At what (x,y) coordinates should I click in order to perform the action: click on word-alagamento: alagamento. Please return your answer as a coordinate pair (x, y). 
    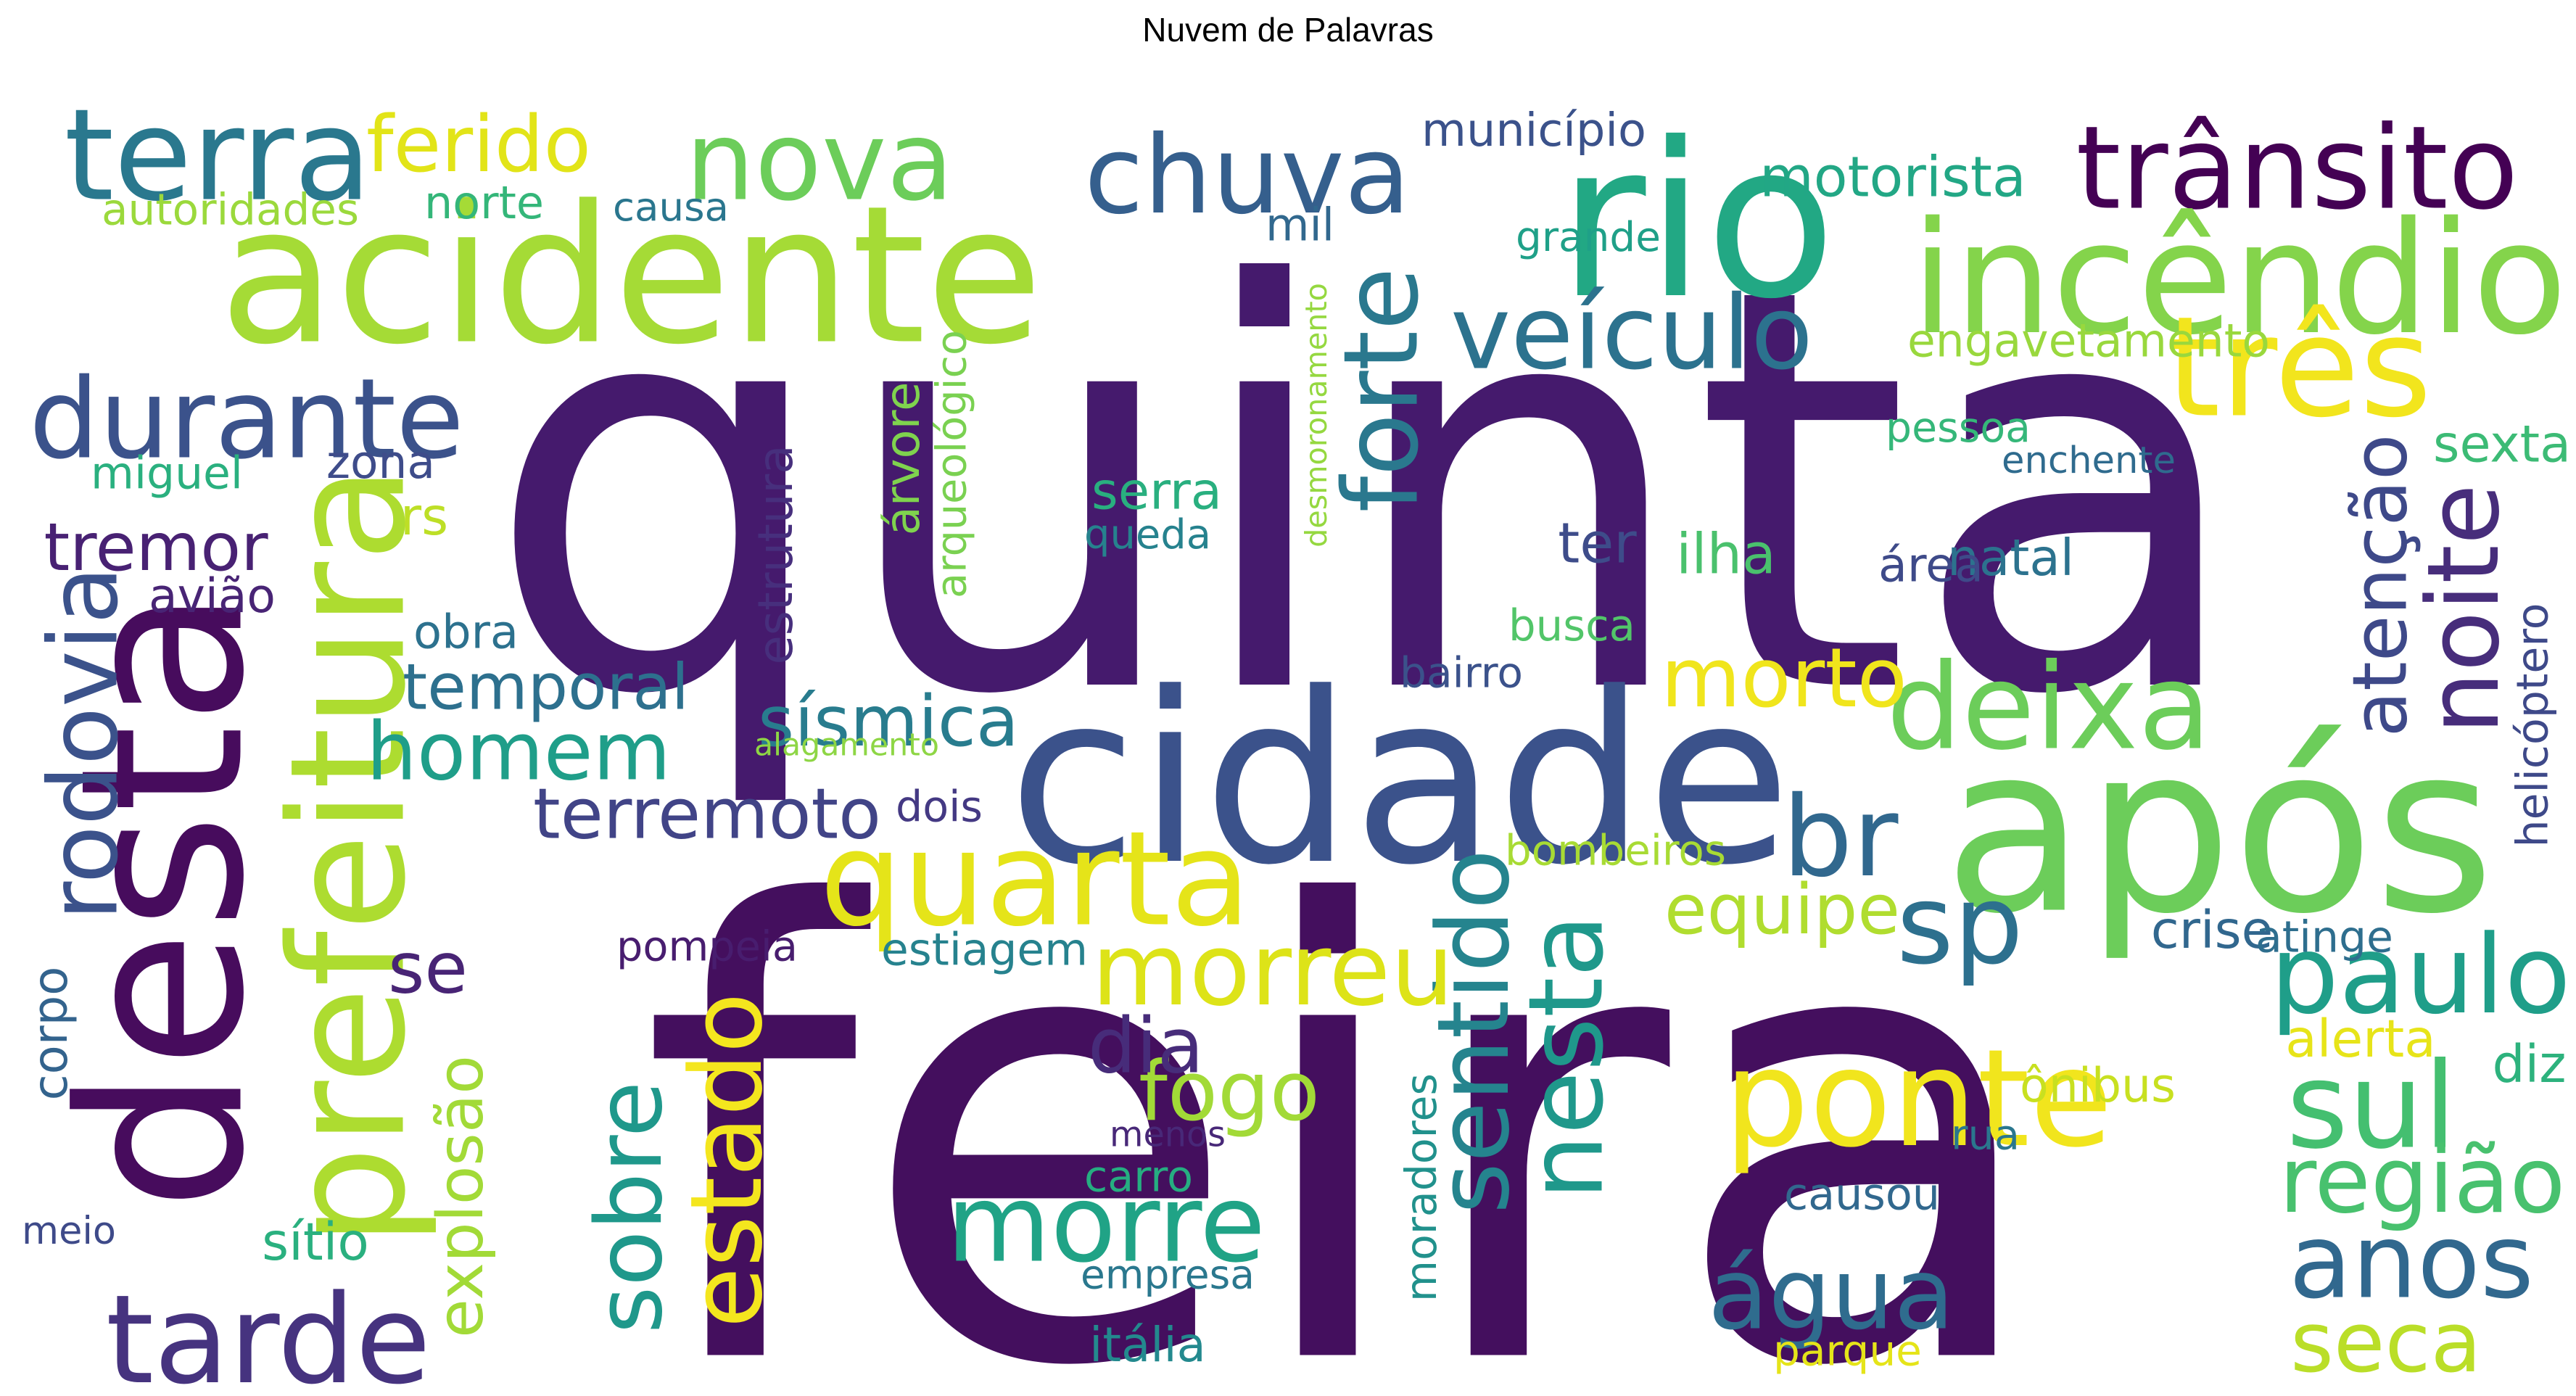
    Looking at the image, I should click on (846, 745).